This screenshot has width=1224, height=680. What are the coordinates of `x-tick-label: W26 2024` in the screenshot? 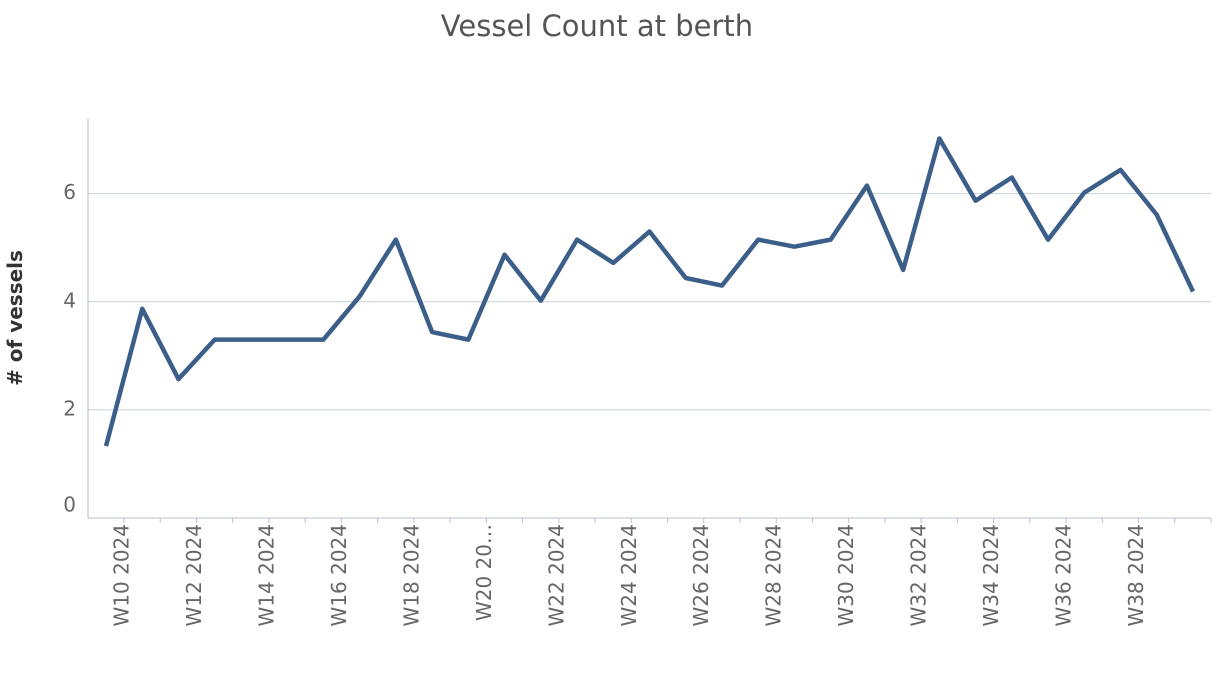 It's located at (701, 575).